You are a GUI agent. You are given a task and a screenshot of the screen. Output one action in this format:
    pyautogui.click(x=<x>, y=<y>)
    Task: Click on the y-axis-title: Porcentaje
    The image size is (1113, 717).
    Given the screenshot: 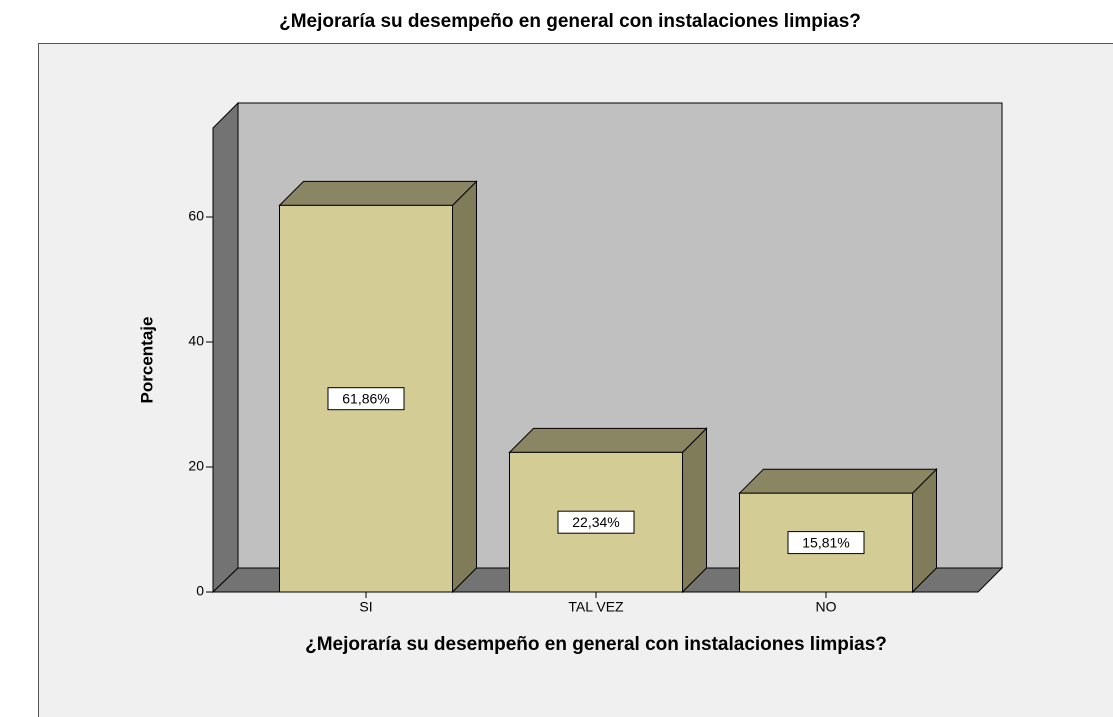 What is the action you would take?
    pyautogui.click(x=146, y=360)
    